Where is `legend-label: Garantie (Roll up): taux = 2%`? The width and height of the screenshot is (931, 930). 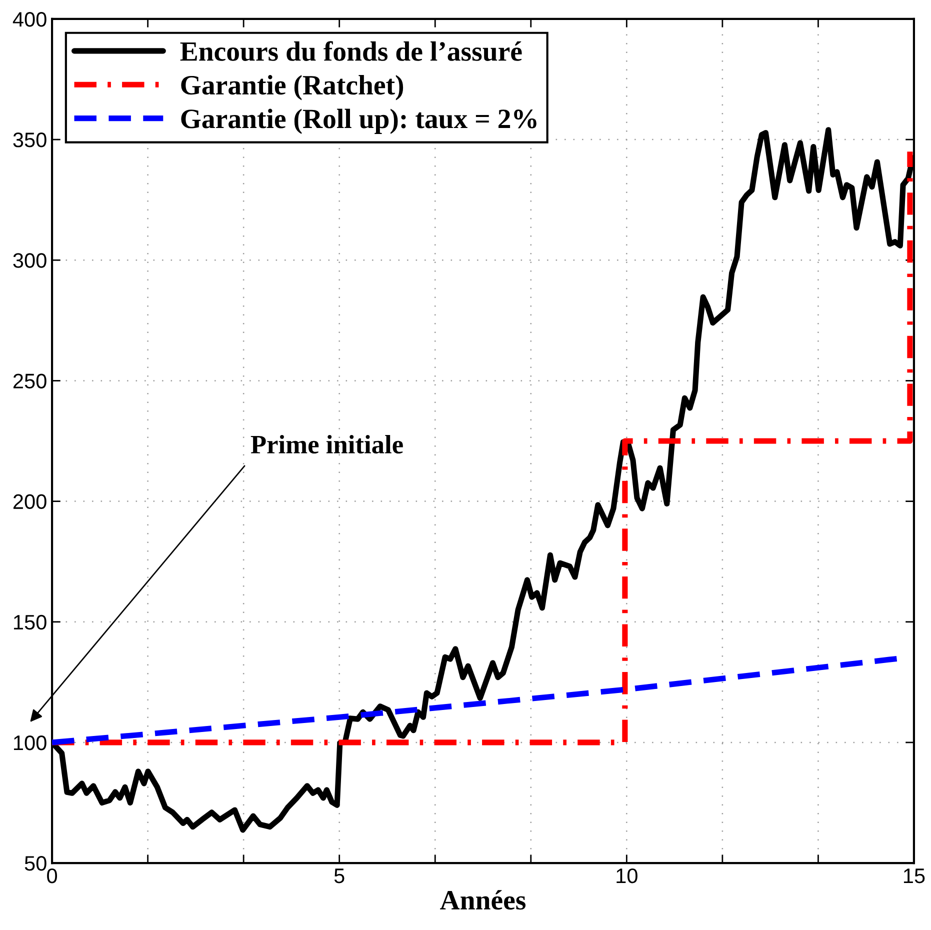 legend-label: Garantie (Roll up): taux = 2% is located at coordinates (358, 121).